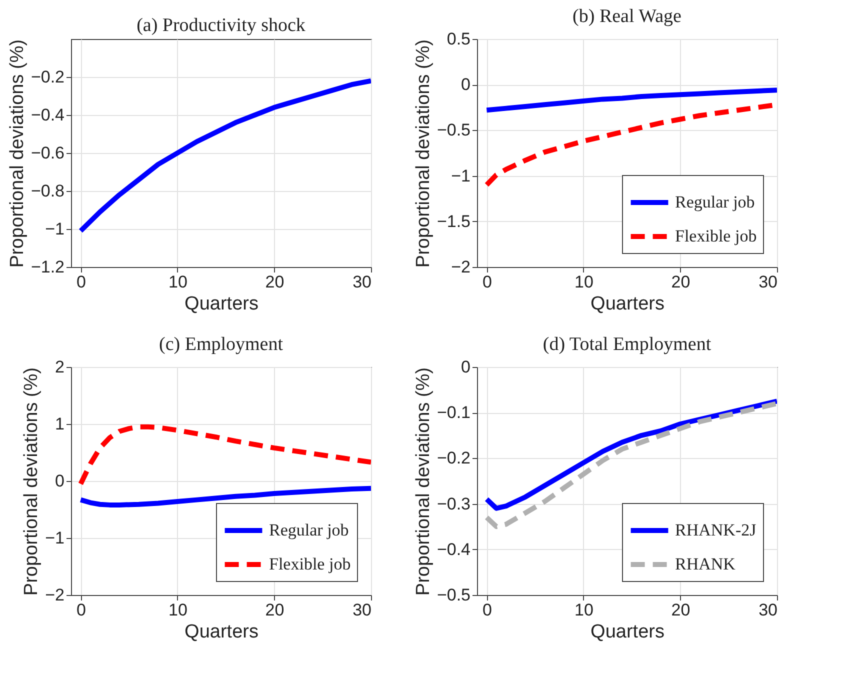  What do you see at coordinates (627, 16) in the screenshot?
I see `chart-title: (b) Real Wage` at bounding box center [627, 16].